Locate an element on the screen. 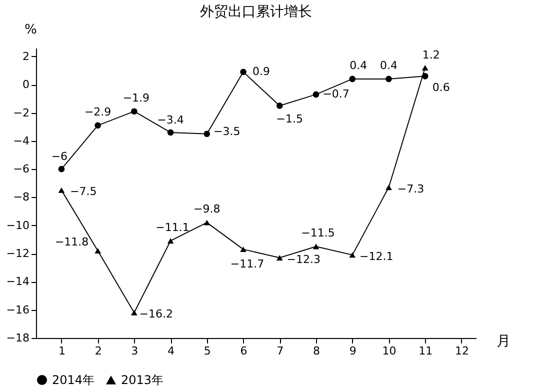  chart-title: 外贸出口累计增长 is located at coordinates (256, 12).